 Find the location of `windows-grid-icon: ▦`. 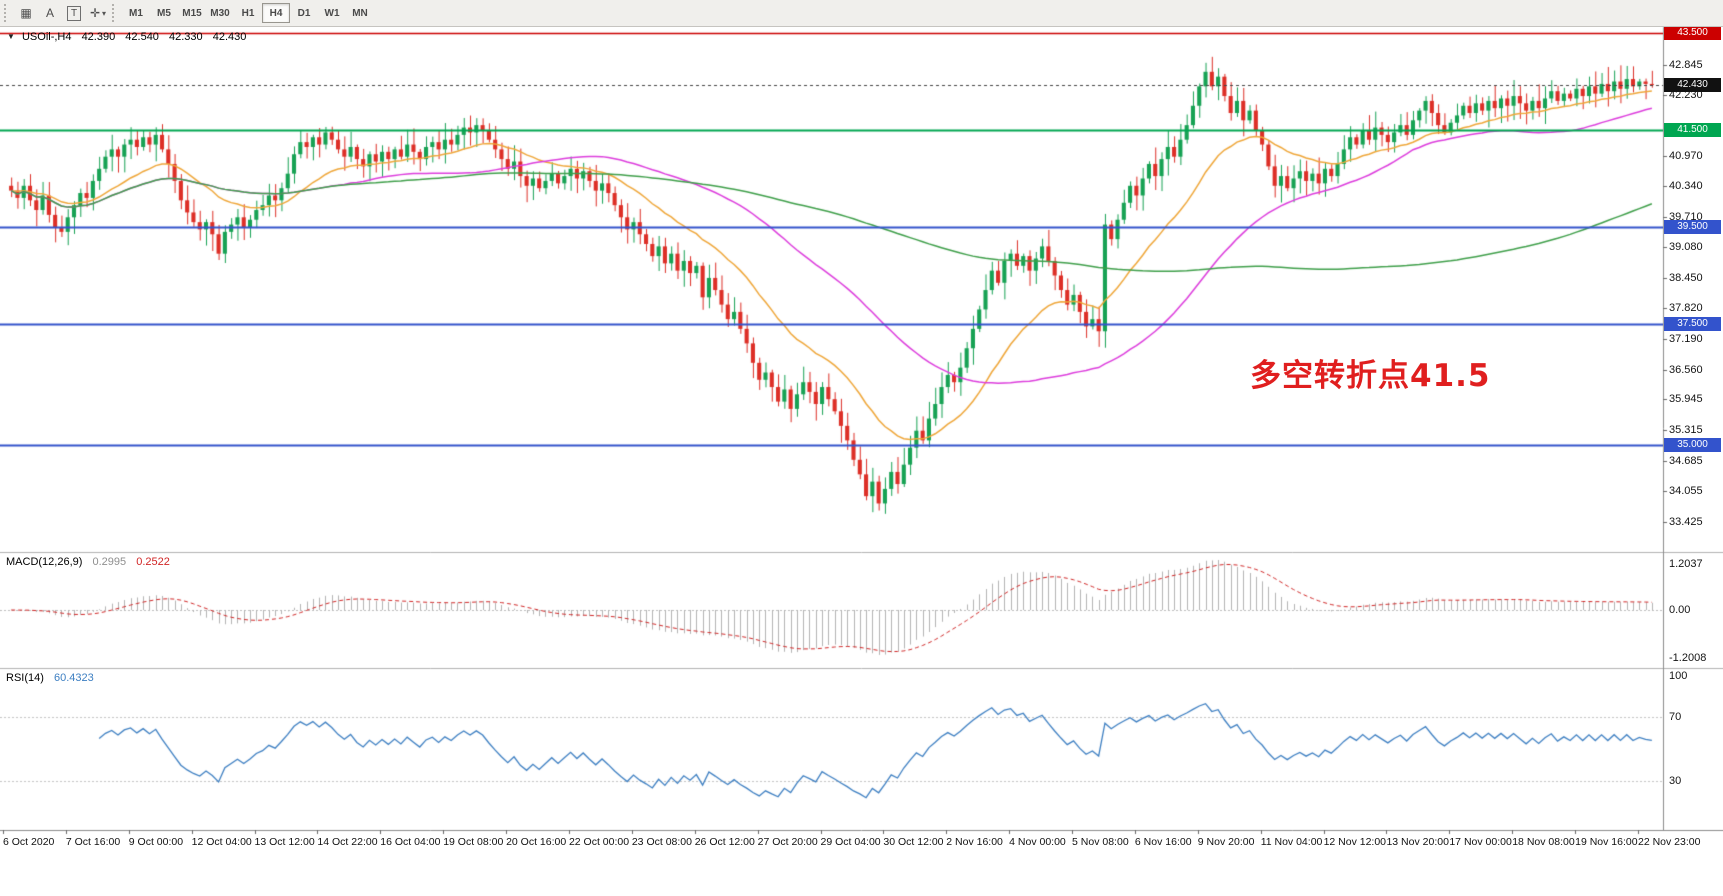

windows-grid-icon: ▦ is located at coordinates (26, 13).